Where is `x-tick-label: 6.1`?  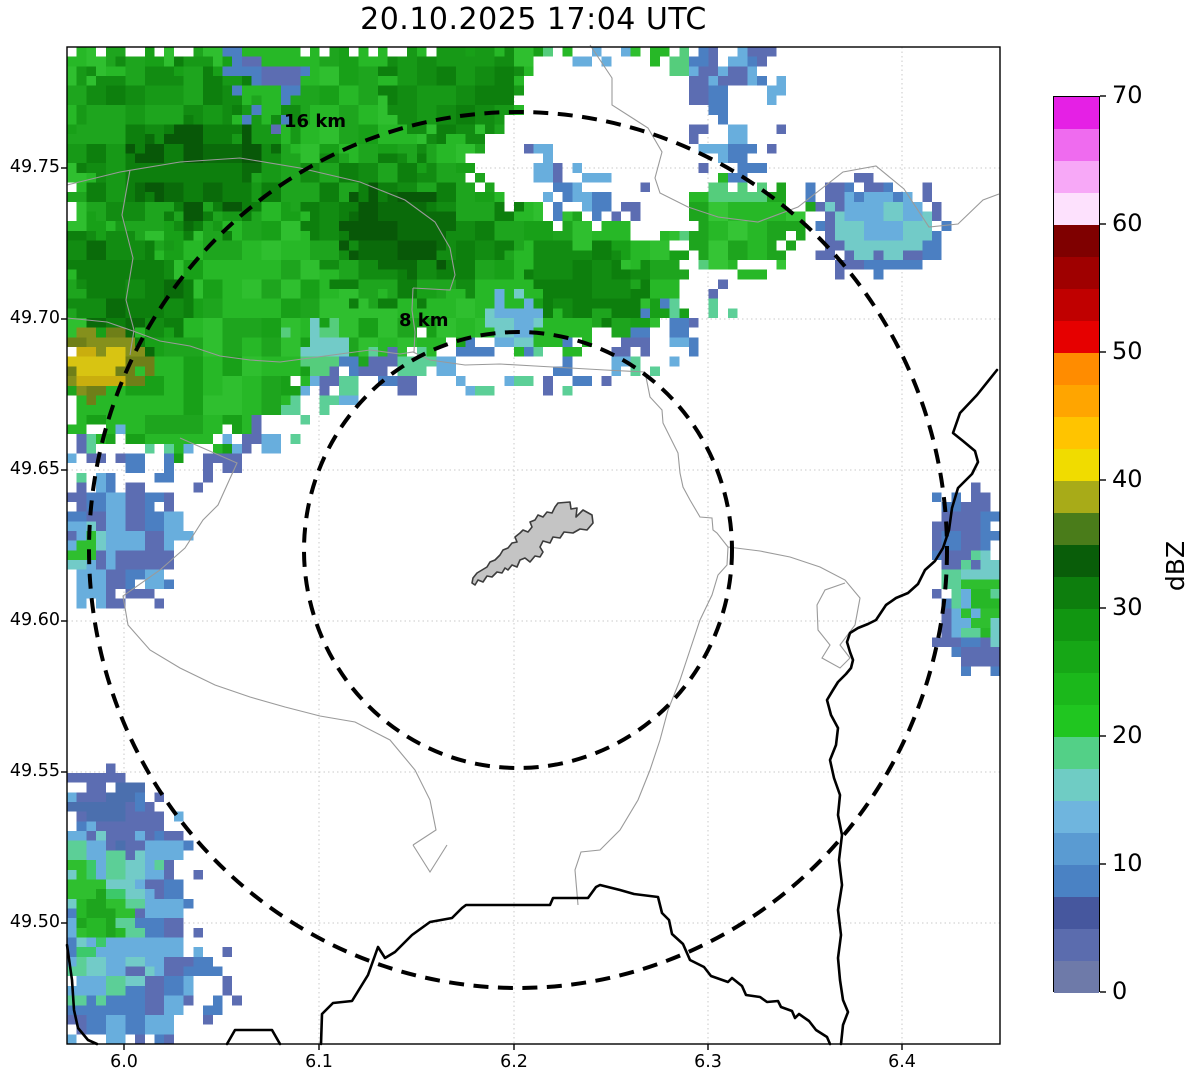 x-tick-label: 6.1 is located at coordinates (319, 1062).